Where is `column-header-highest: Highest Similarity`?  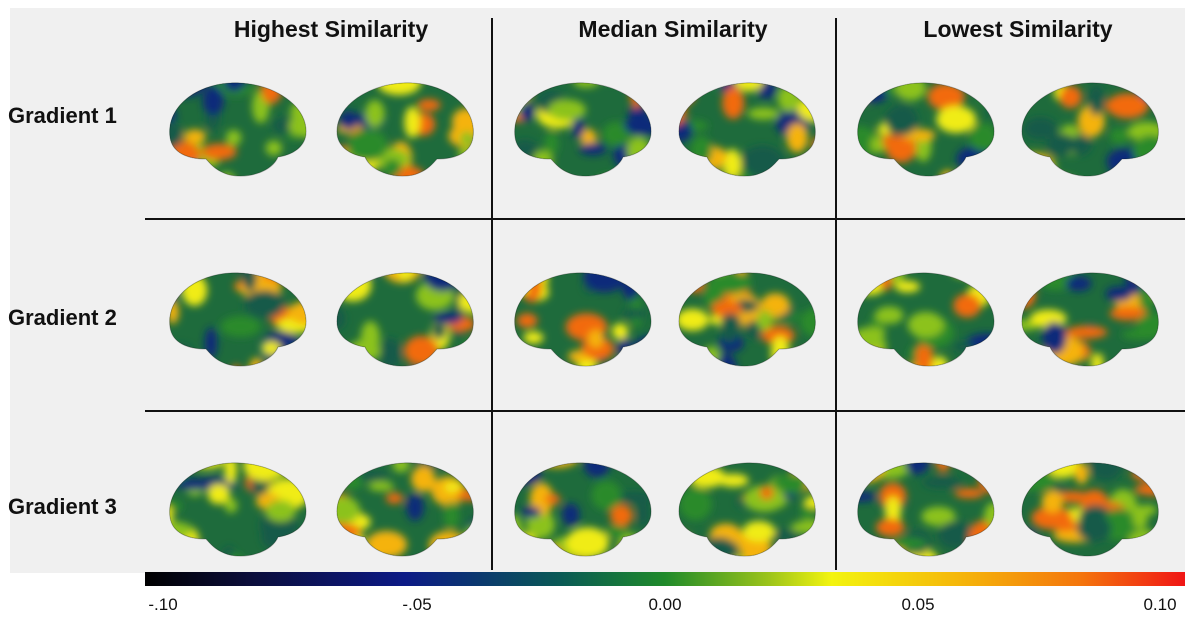
column-header-highest: Highest Similarity is located at coordinates (331, 29).